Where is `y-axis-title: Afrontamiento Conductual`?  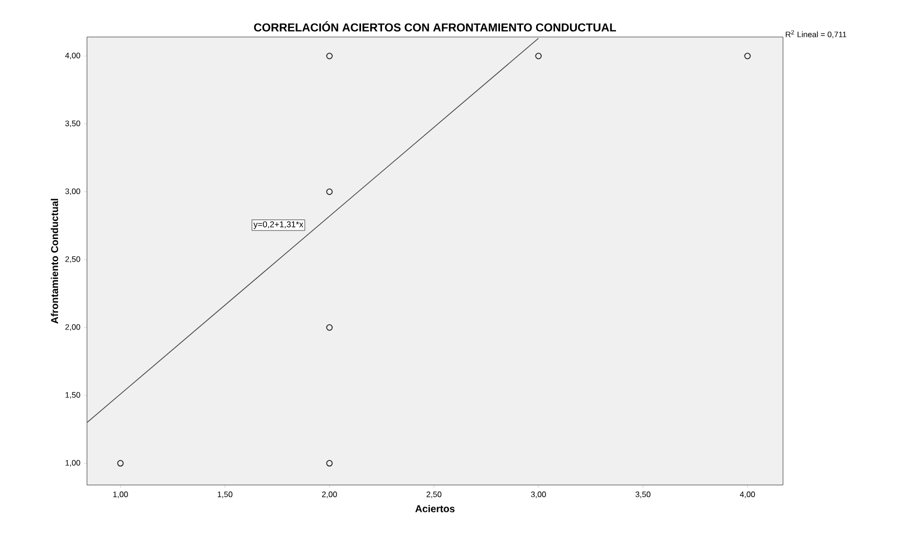 y-axis-title: Afrontamiento Conductual is located at coordinates (54, 261).